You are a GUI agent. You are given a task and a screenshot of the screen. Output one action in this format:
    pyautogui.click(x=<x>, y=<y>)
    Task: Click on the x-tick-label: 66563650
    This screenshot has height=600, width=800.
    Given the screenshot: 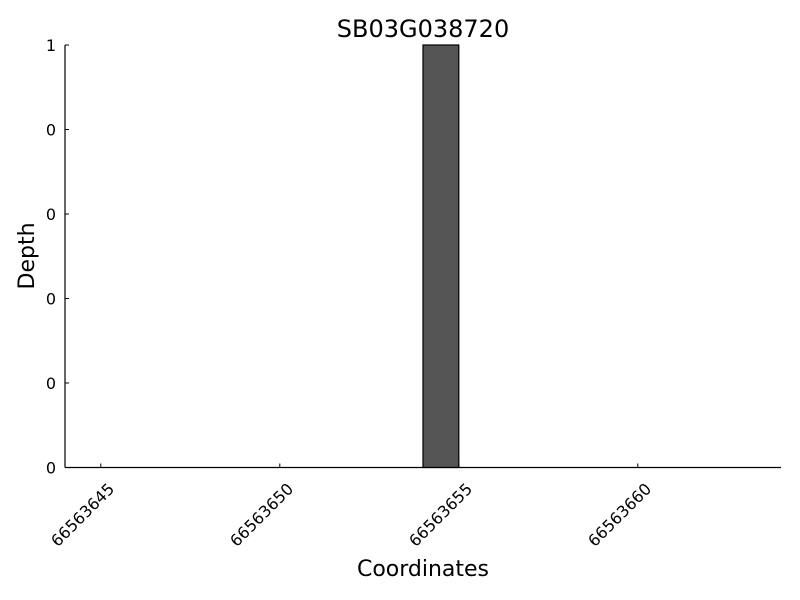 What is the action you would take?
    pyautogui.click(x=261, y=514)
    